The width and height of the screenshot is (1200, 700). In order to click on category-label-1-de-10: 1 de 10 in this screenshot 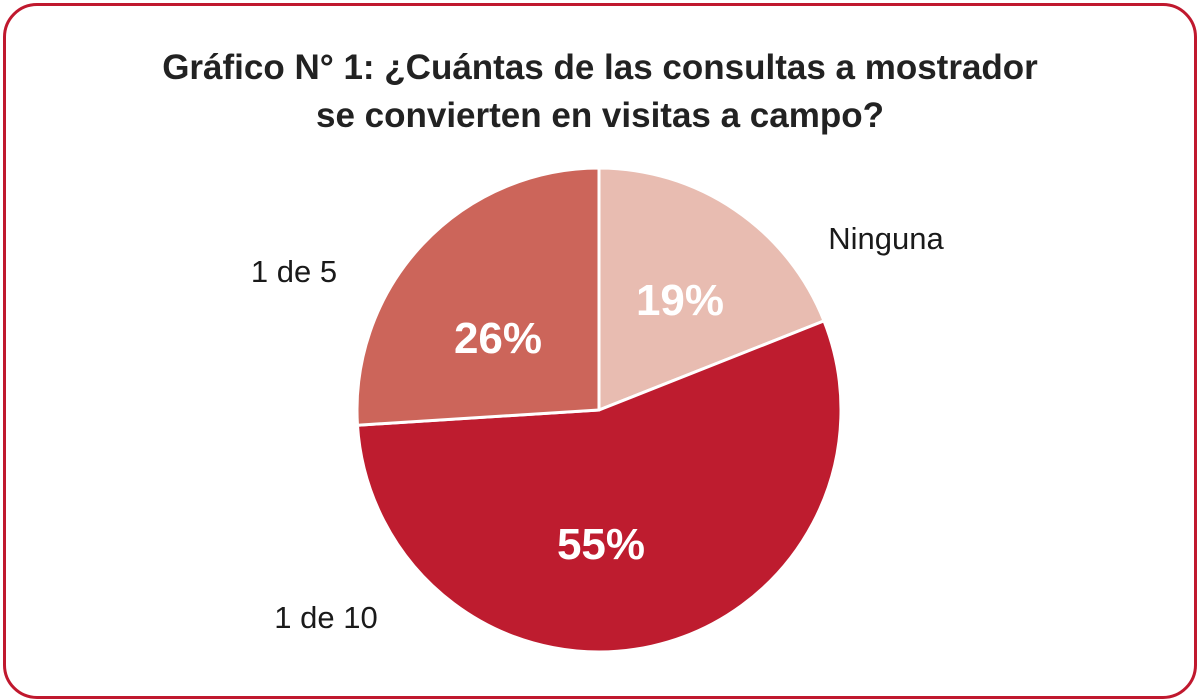, I will do `click(325, 617)`.